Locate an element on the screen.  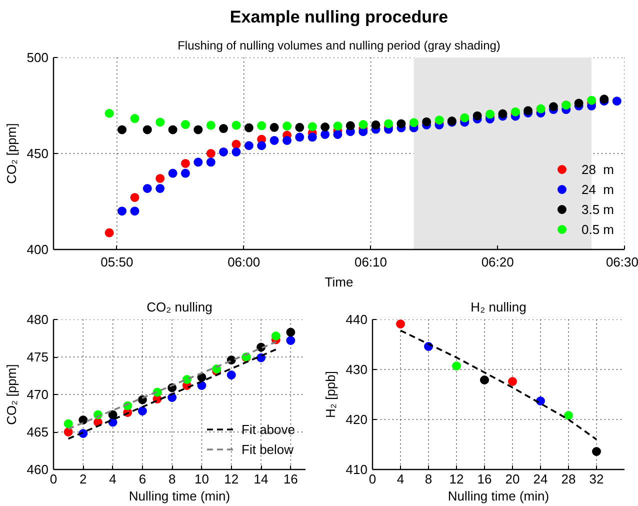
chart-title: H₂ nulling is located at coordinates (498, 307).